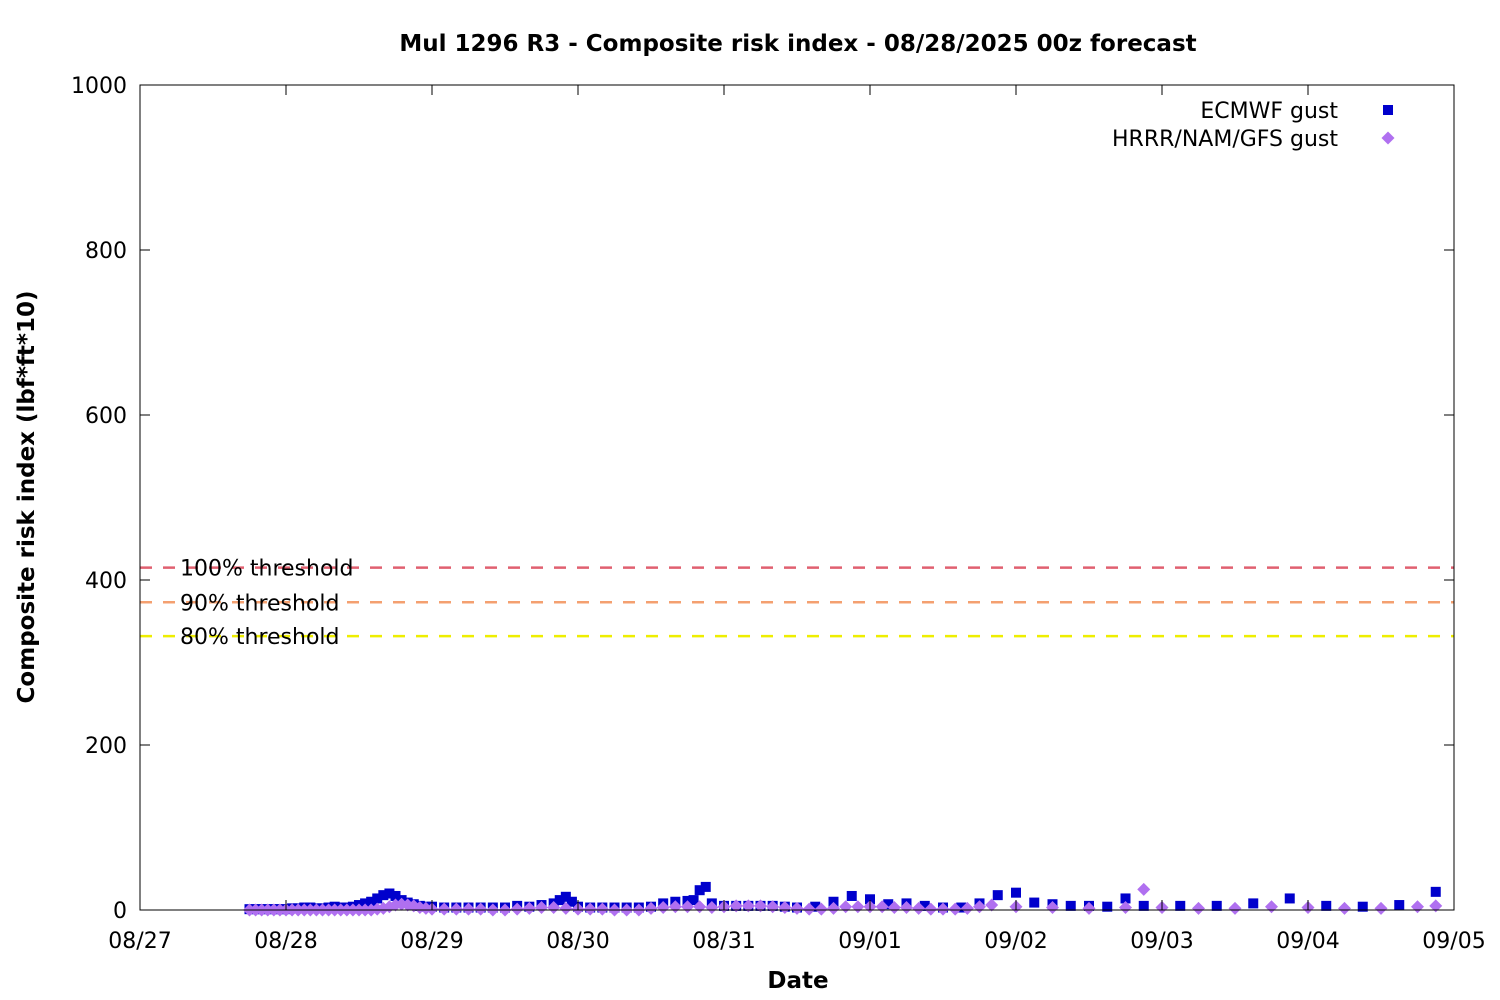 The height and width of the screenshot is (1000, 1500). Describe the element at coordinates (431, 941) in the screenshot. I see `x-tick-label: 08/29` at that location.